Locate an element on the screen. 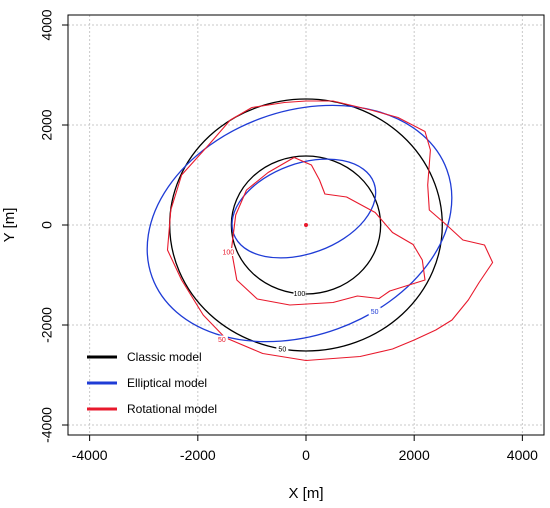 The width and height of the screenshot is (550, 508). y-tick-label: -2000 is located at coordinates (47, 325).